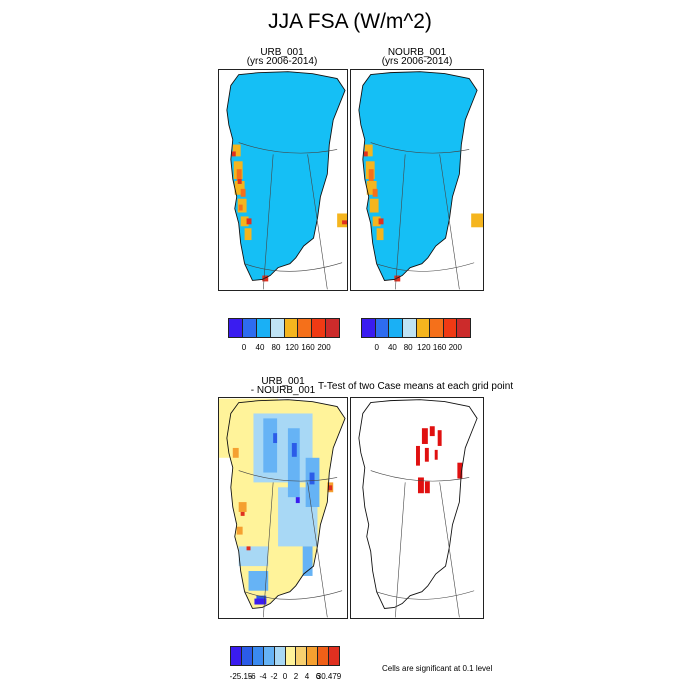 The image size is (700, 700). What do you see at coordinates (282, 61) in the screenshot?
I see `panel-subtitle-urb: (yrs 2006-2014)` at bounding box center [282, 61].